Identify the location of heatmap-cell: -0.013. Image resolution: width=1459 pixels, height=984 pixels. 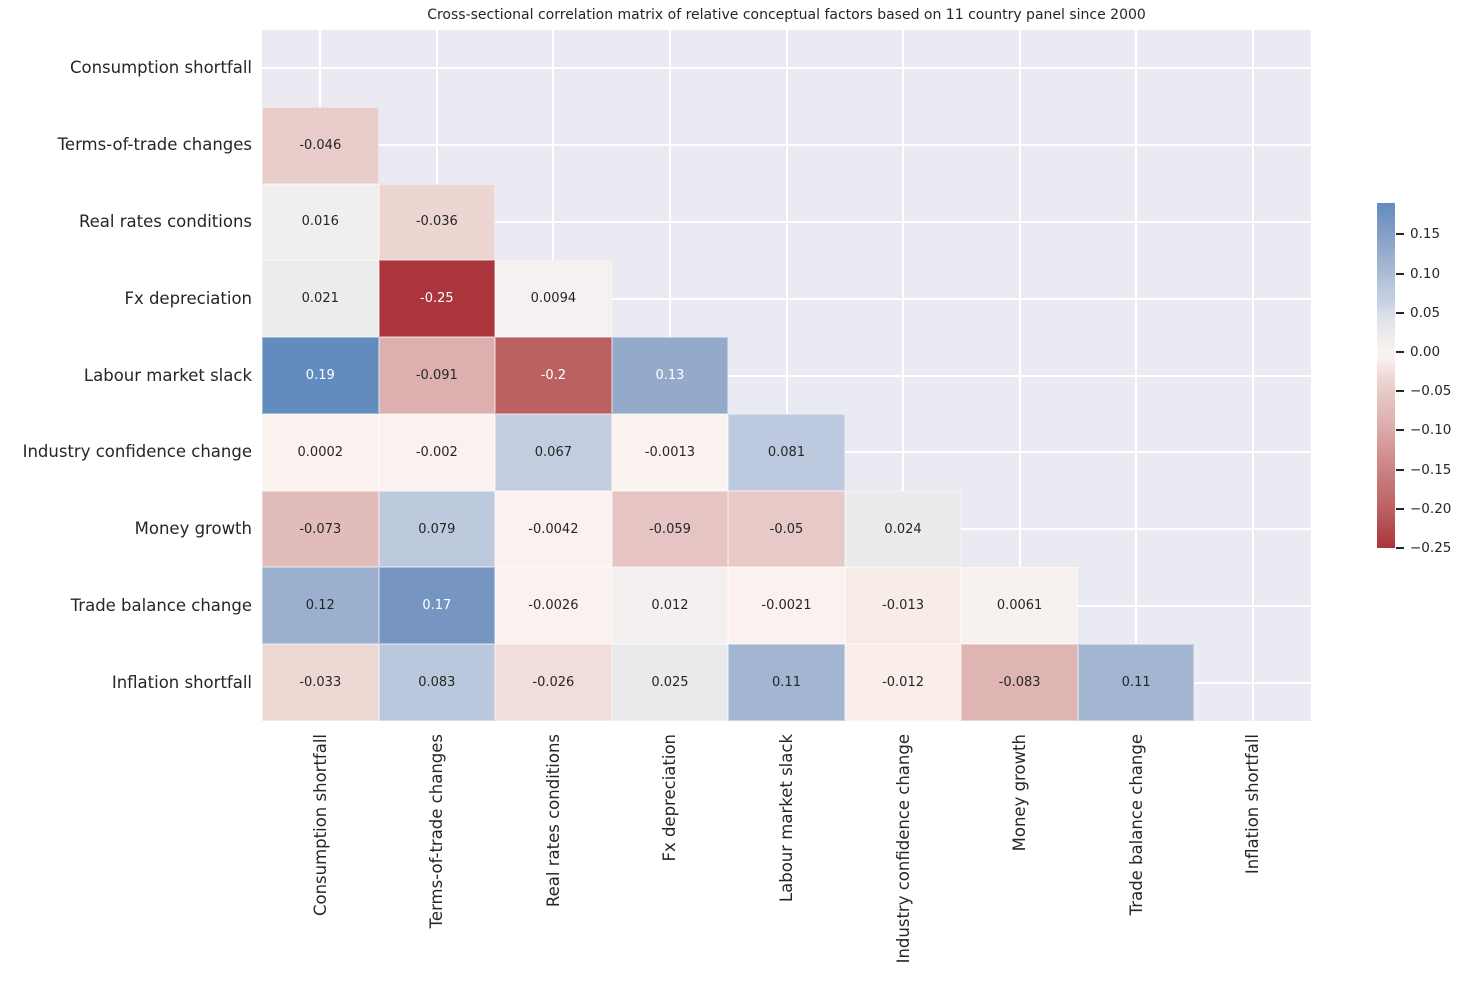
(903, 606).